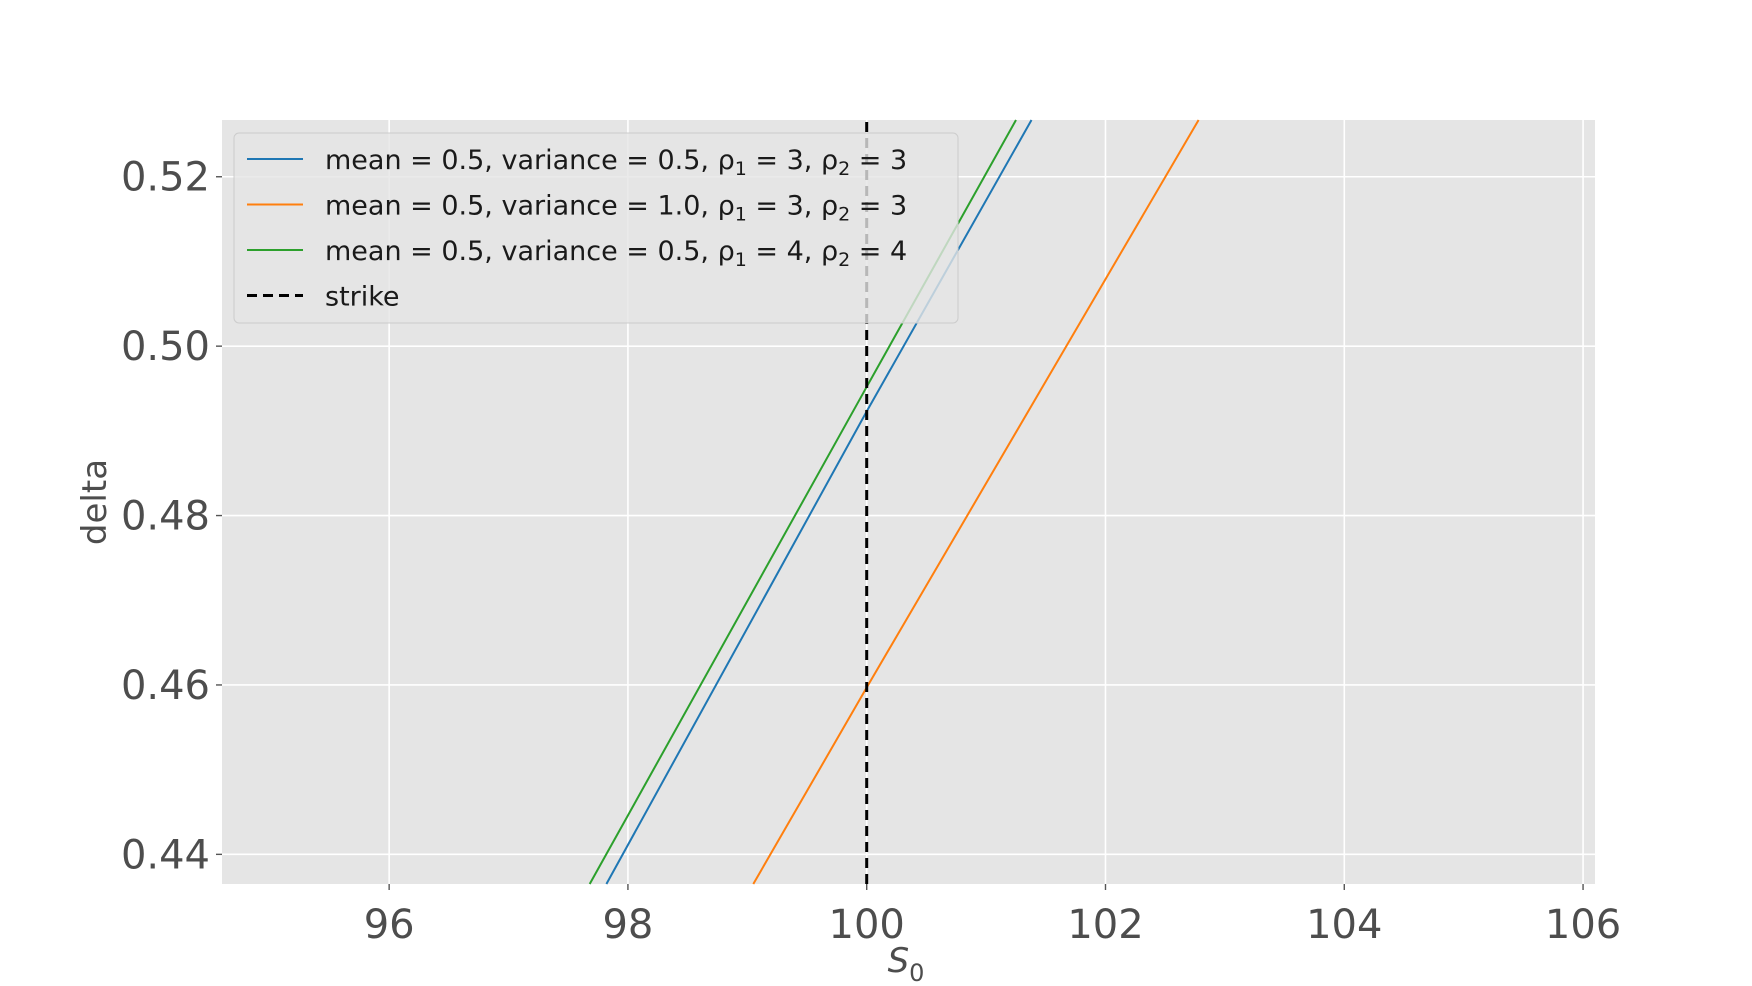  I want to click on y-tick-label: 0.50, so click(165, 347).